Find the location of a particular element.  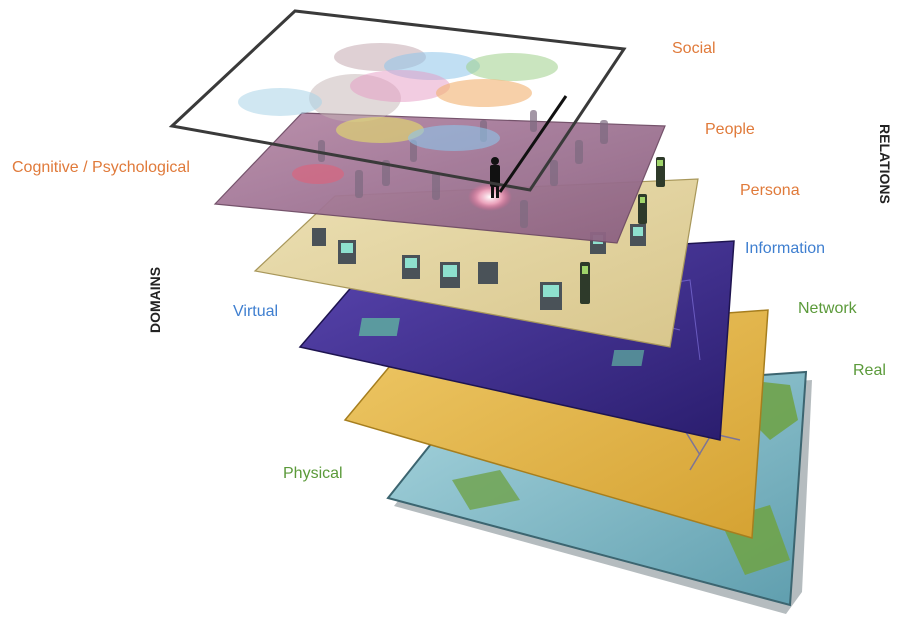

label-physical: Physical is located at coordinates (313, 473).